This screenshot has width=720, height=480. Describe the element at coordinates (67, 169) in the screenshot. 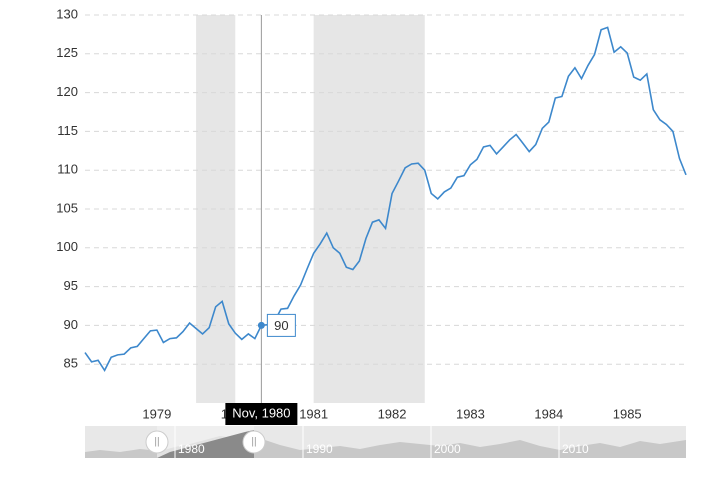

I see `y-tick-label: 110` at that location.